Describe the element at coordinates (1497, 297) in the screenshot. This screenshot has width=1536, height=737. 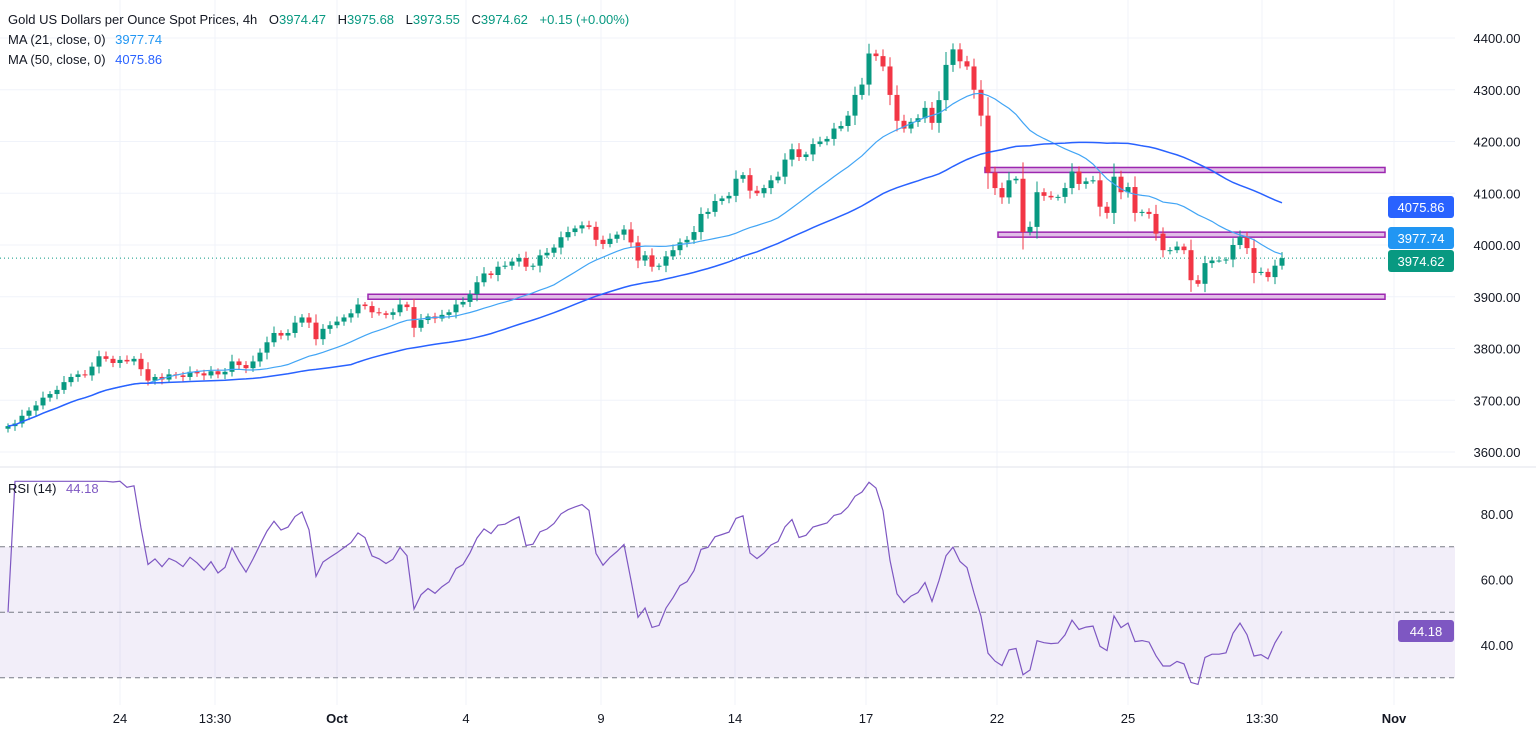
I see `price-tick-label: 3900.00` at that location.